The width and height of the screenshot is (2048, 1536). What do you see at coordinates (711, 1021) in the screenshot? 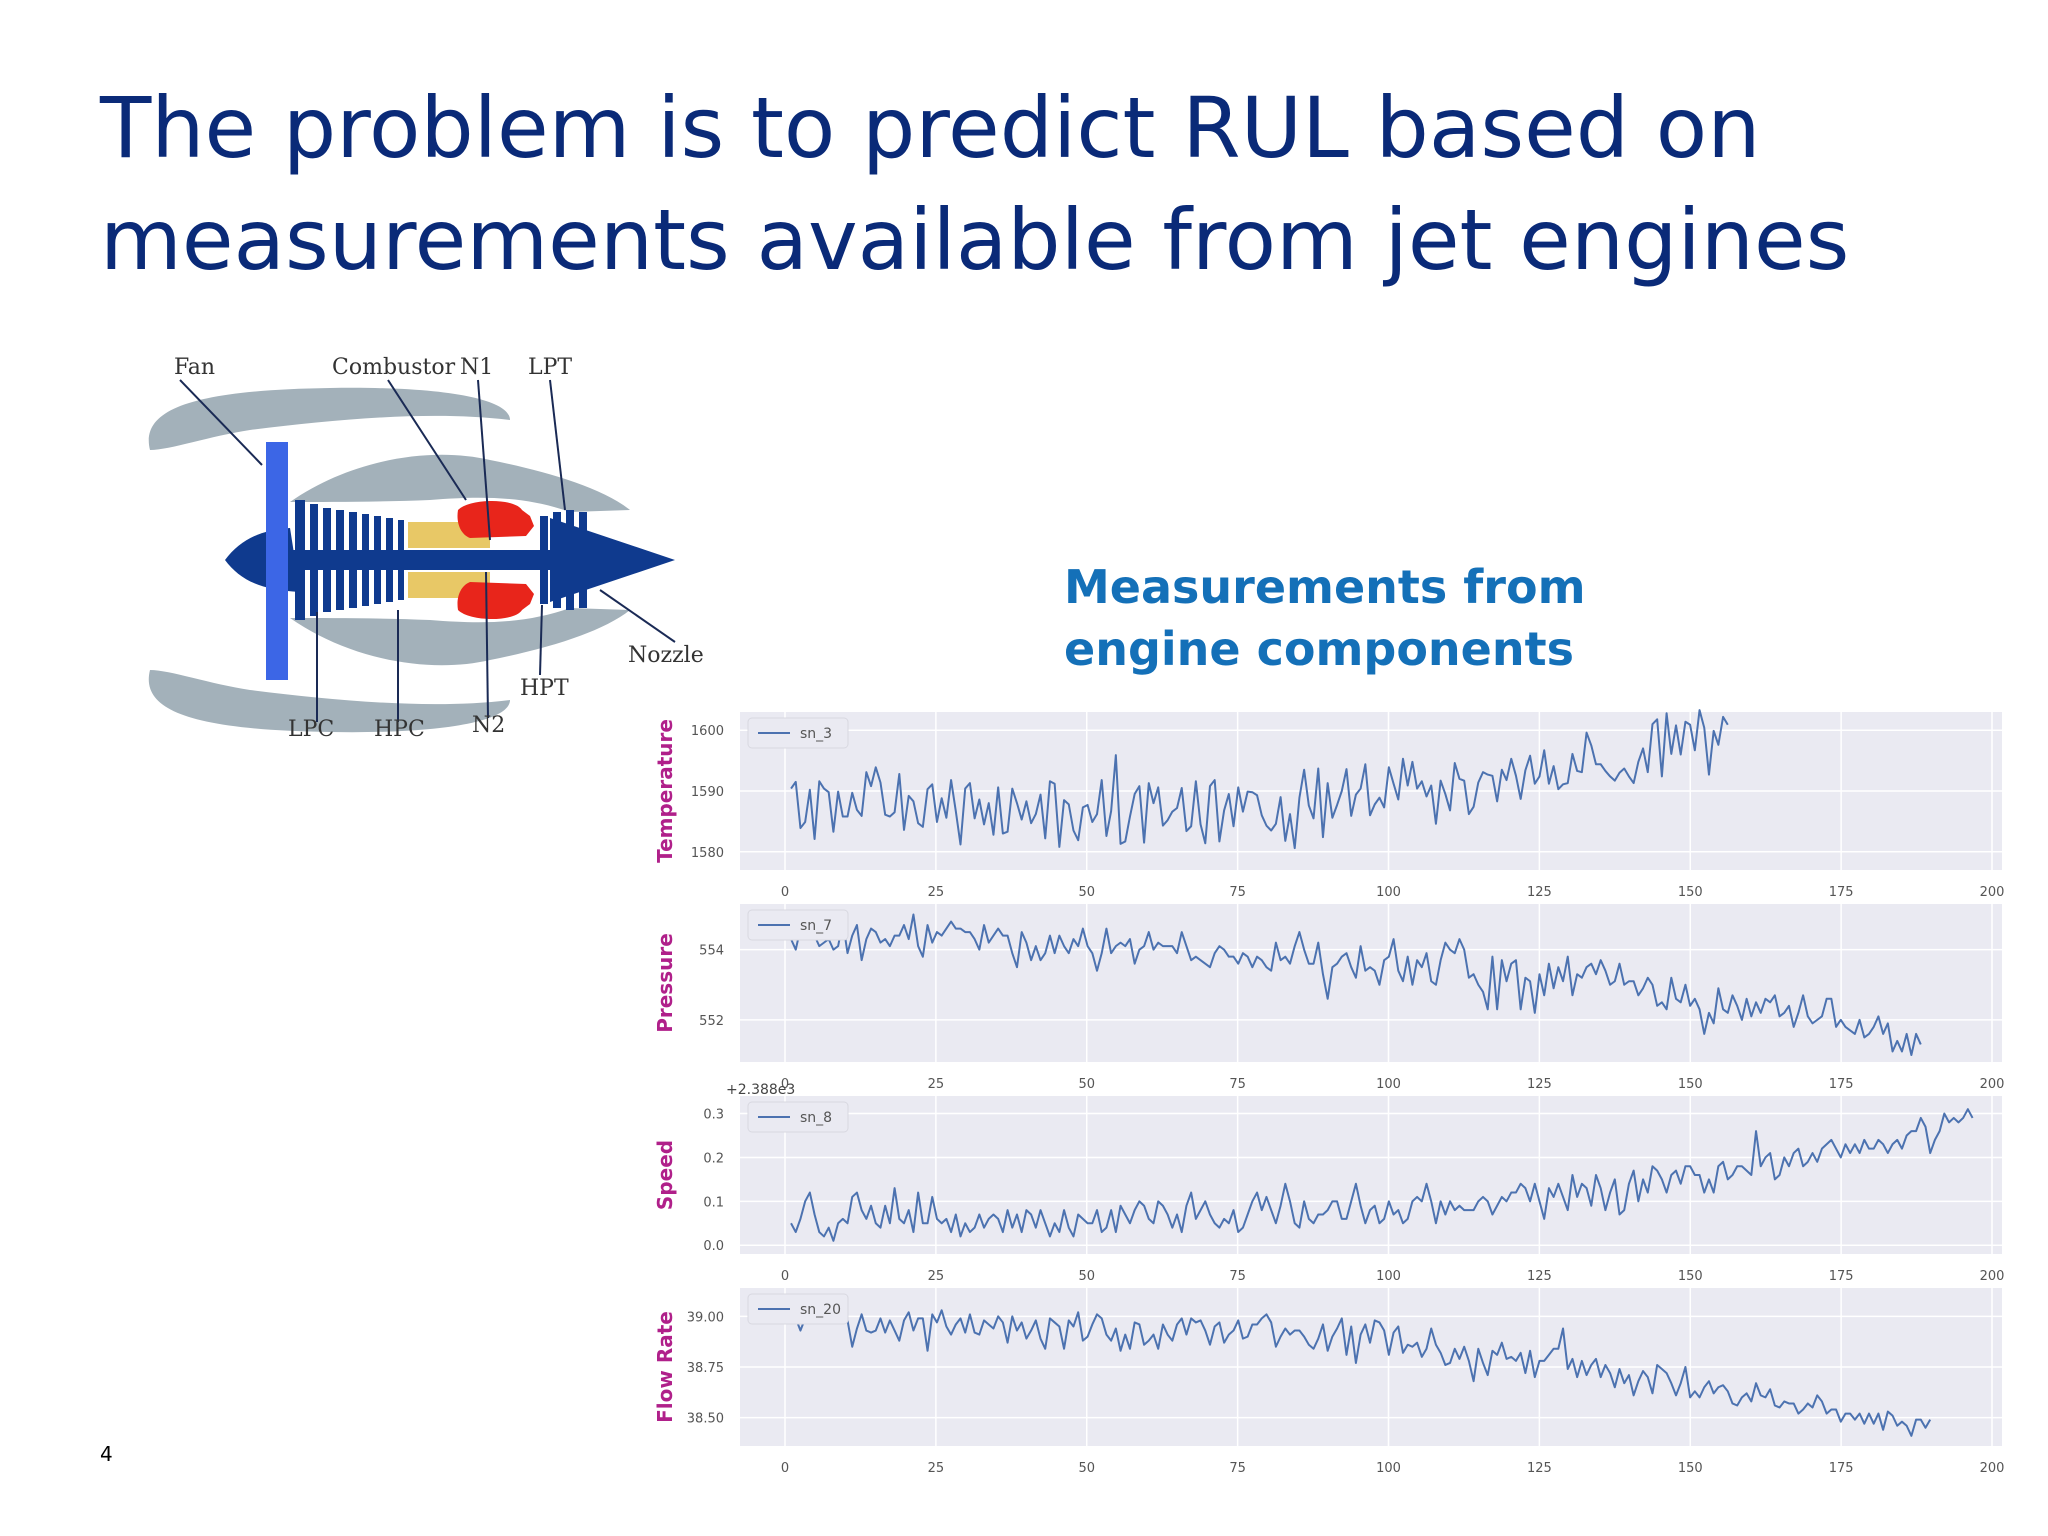
I see `y-tick-label: 552` at bounding box center [711, 1021].